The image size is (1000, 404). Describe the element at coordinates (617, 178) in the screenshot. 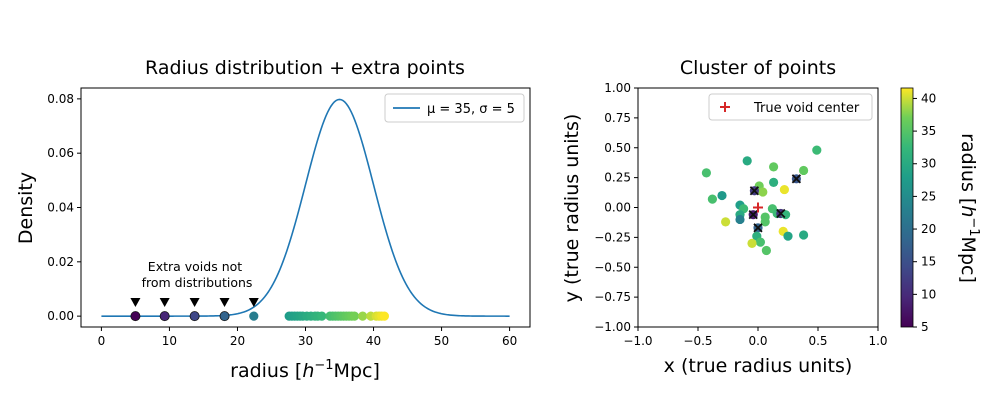

I see `right-y-tick-label: 0.25` at that location.